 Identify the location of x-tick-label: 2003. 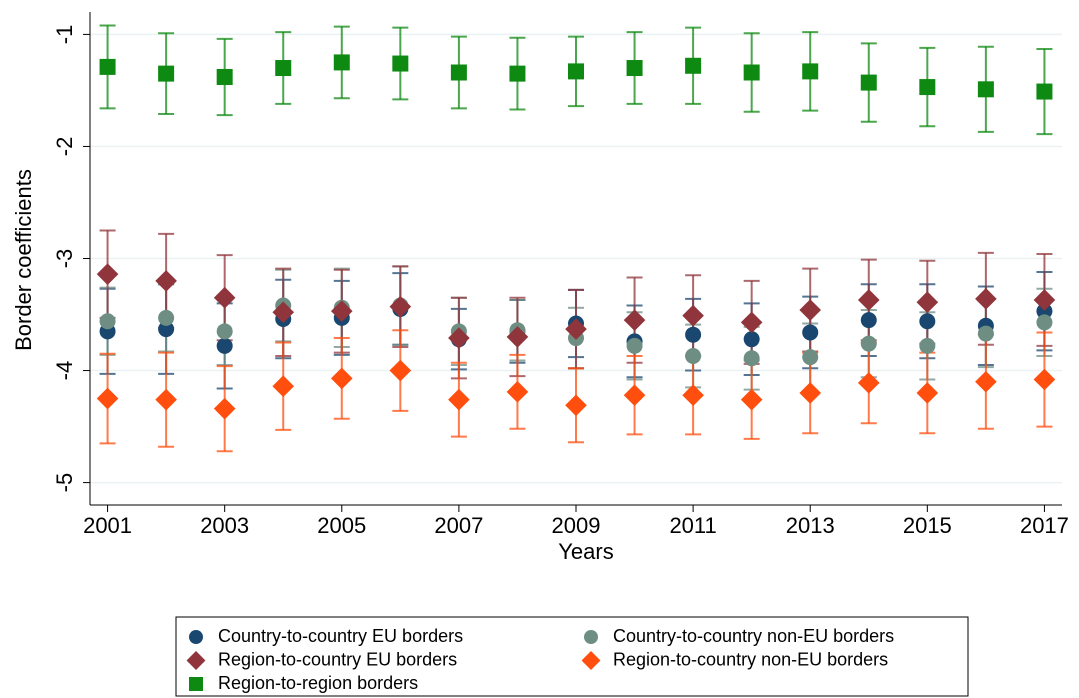
(224, 525).